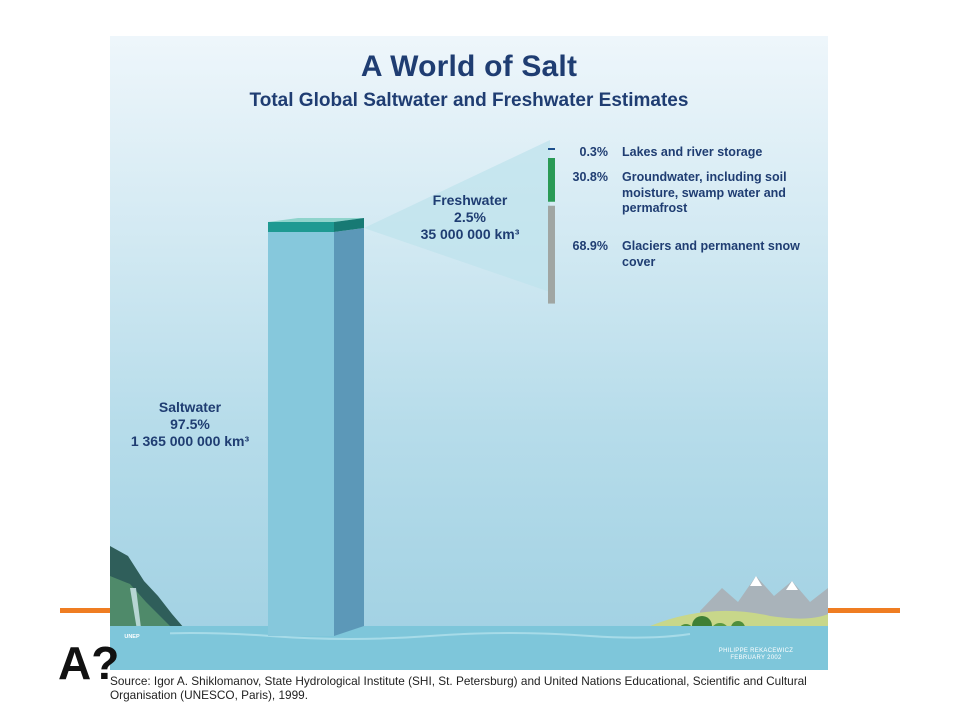 This screenshot has height=720, width=960. What do you see at coordinates (349, 225) in the screenshot?
I see `freshwater-cap-side` at bounding box center [349, 225].